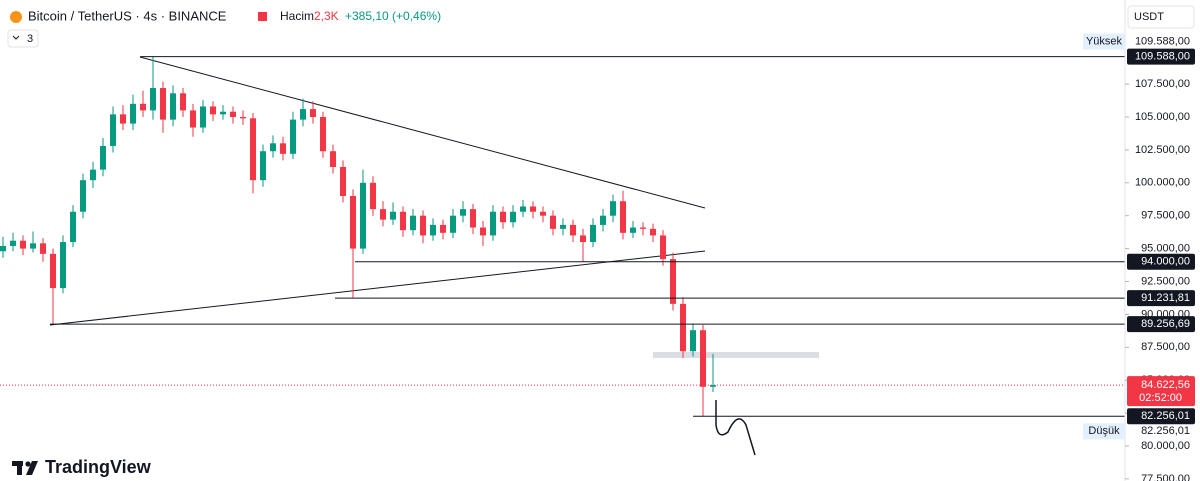 Image resolution: width=1200 pixels, height=481 pixels. I want to click on price-line-label: 94.000,00, so click(1165, 262).